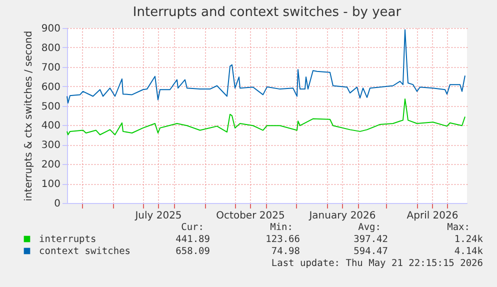 This screenshot has height=287, width=497. Describe the element at coordinates (28, 116) in the screenshot. I see `y-axis-title: interrupts & ctx switches / second` at that location.